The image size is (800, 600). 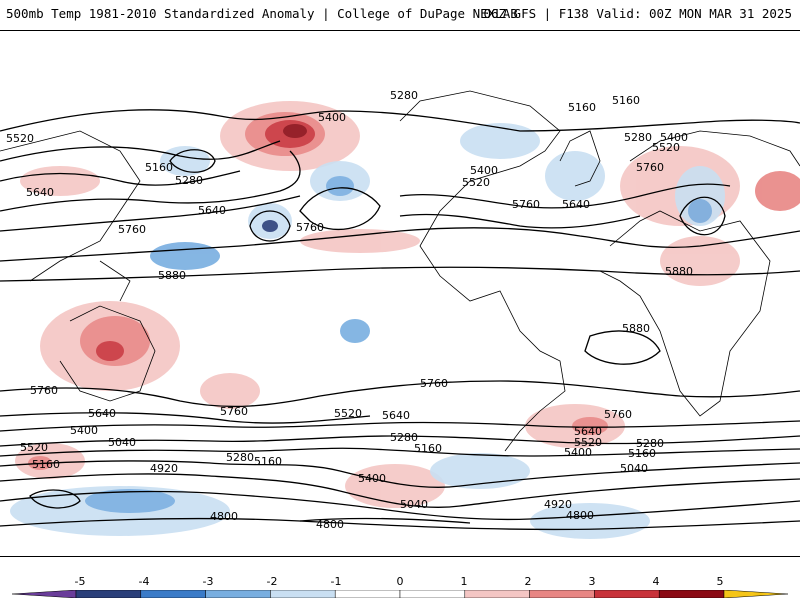 I want to click on colorbar-tick: 5, so click(x=720, y=581).